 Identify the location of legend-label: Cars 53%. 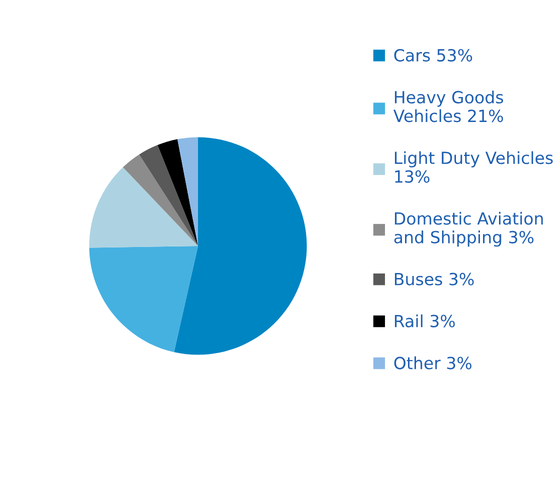
(433, 55).